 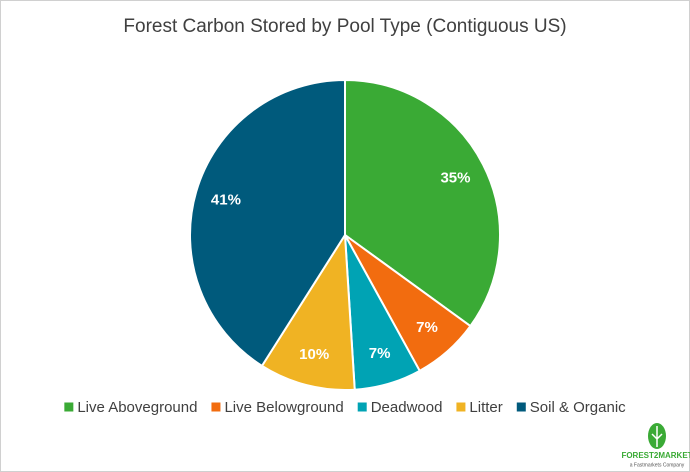 I want to click on legend-label: Soil & Organic, so click(x=578, y=407).